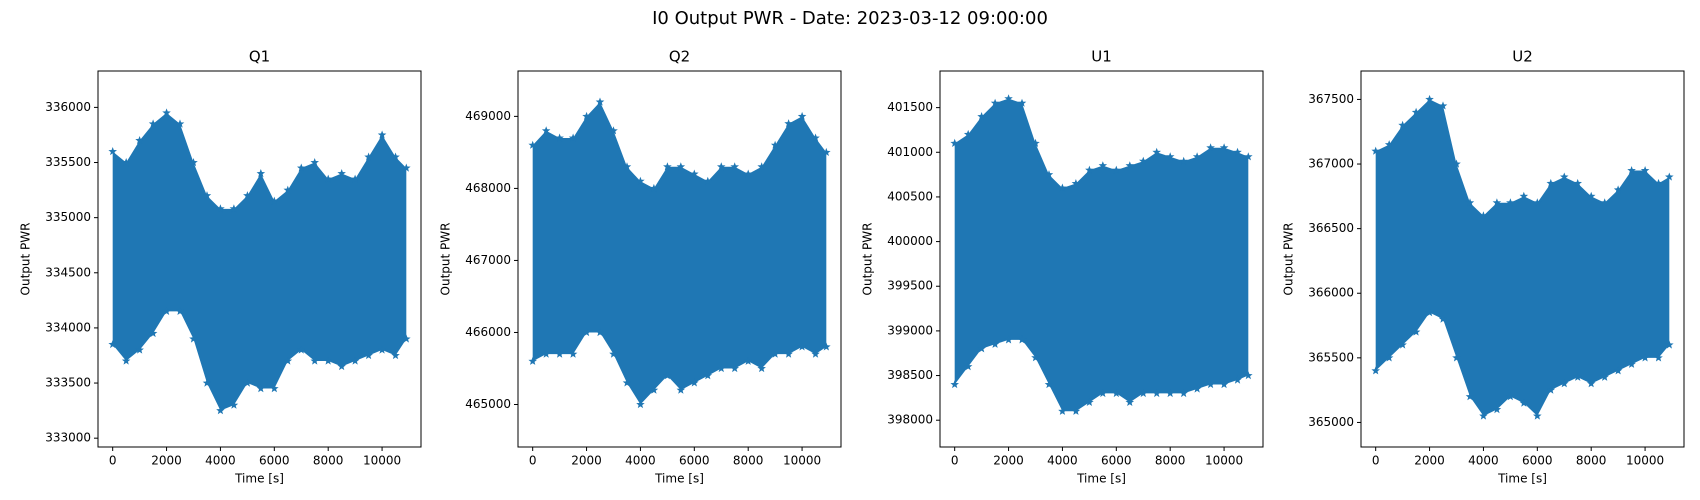 This screenshot has width=1700, height=500. What do you see at coordinates (1376, 461) in the screenshot?
I see `x-tick-label: 0` at bounding box center [1376, 461].